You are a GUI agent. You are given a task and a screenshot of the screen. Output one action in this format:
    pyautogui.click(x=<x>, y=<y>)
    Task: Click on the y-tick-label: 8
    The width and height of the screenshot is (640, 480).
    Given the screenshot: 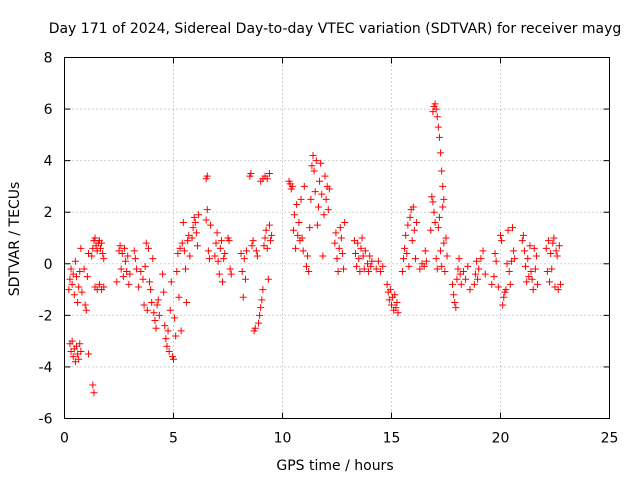 What is the action you would take?
    pyautogui.click(x=48, y=59)
    